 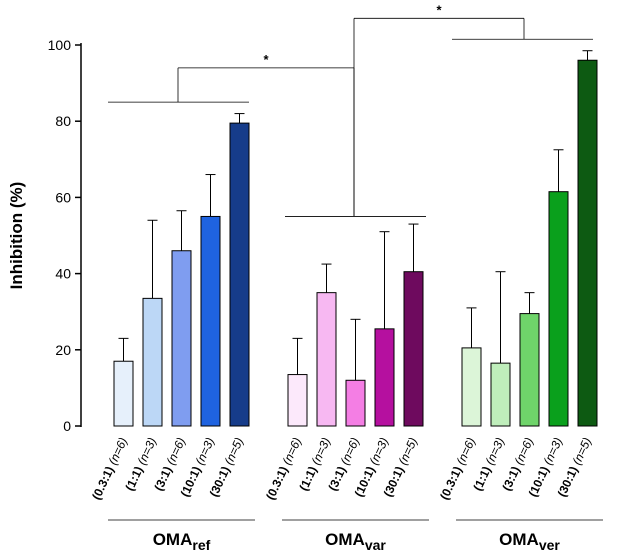 I want to click on group-label-subscript: ref, so click(x=201, y=545).